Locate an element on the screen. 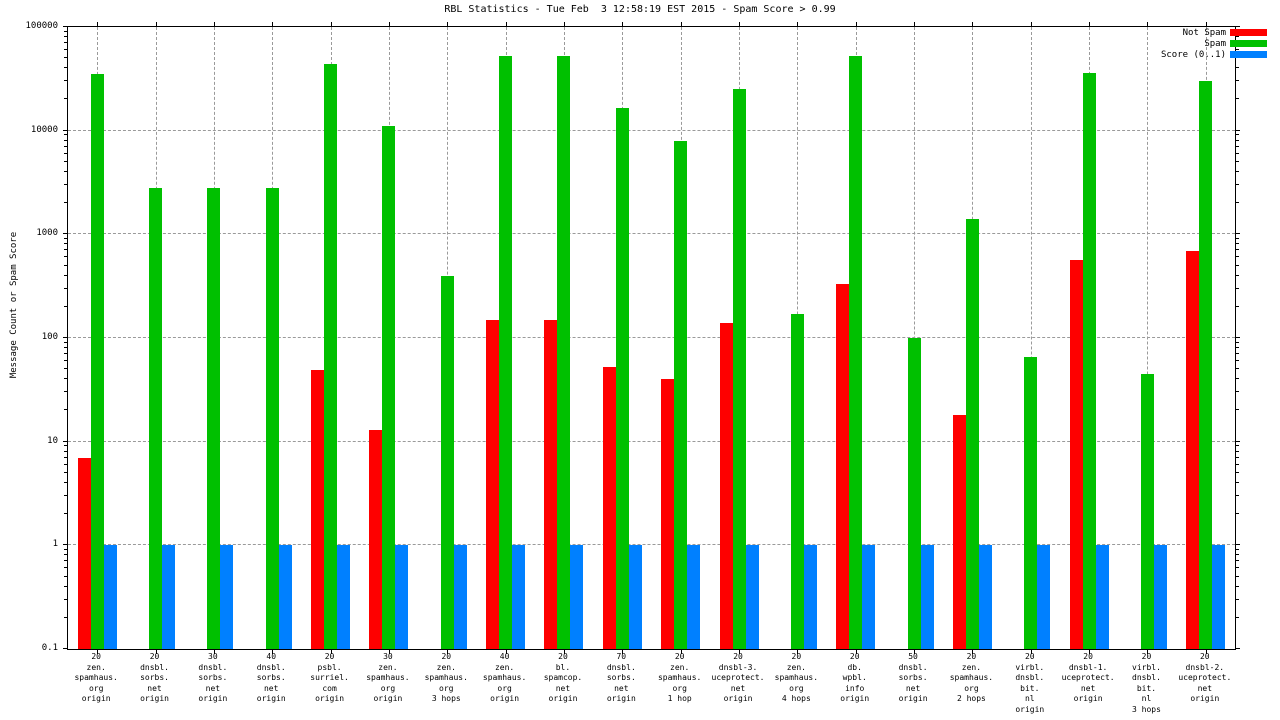  legend-label: Score (0..1) is located at coordinates (1193, 54).